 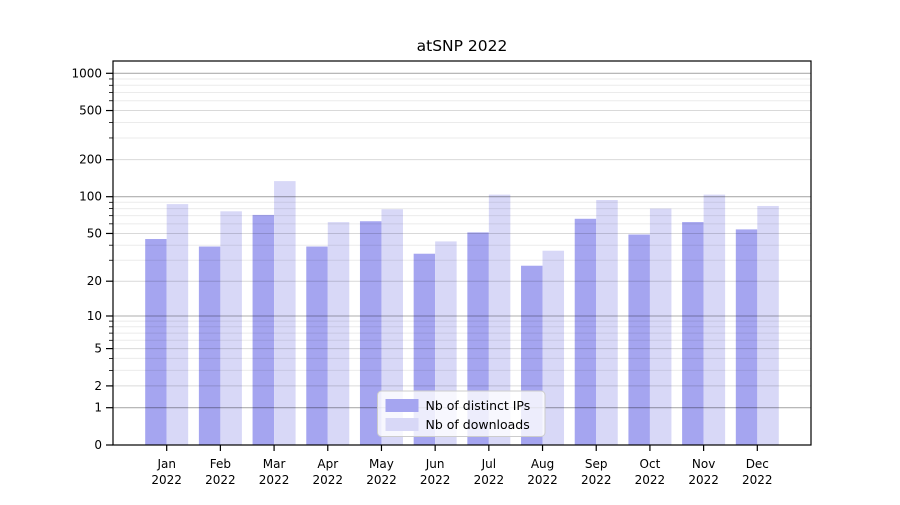 I want to click on chart-title: atSNP 2022, so click(x=462, y=46).